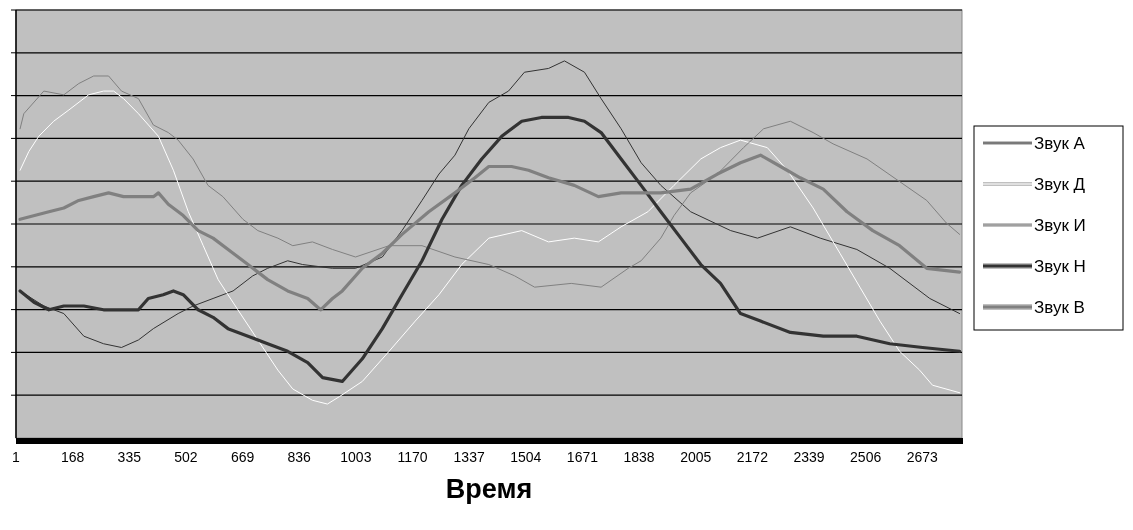  I want to click on x-tick-label: 1504, so click(526, 457).